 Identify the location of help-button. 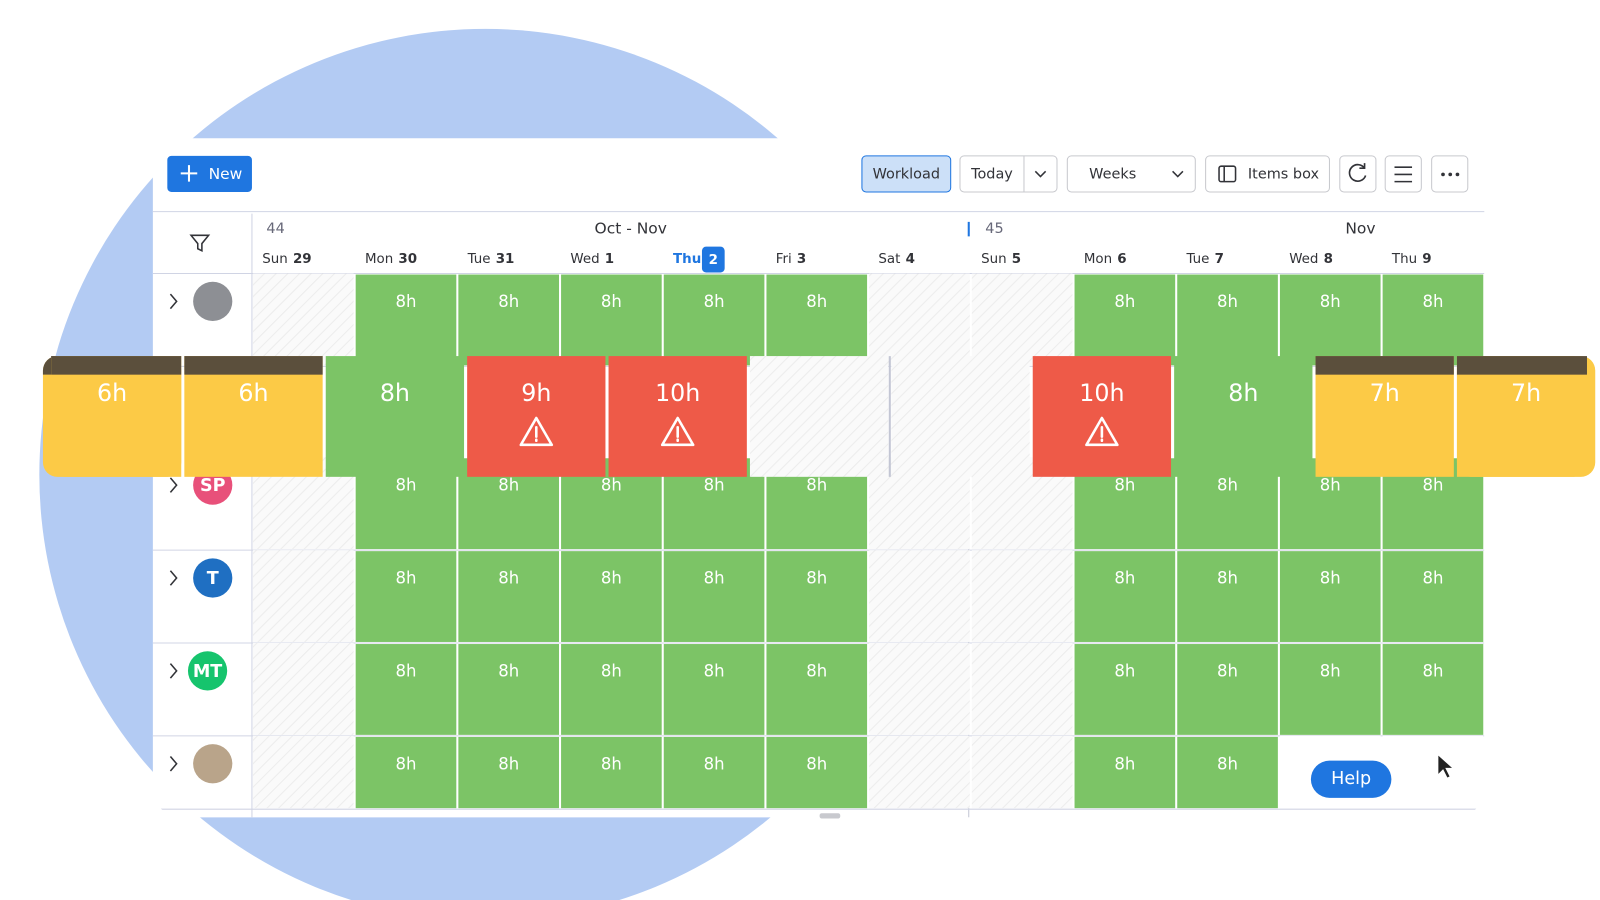
(1351, 779).